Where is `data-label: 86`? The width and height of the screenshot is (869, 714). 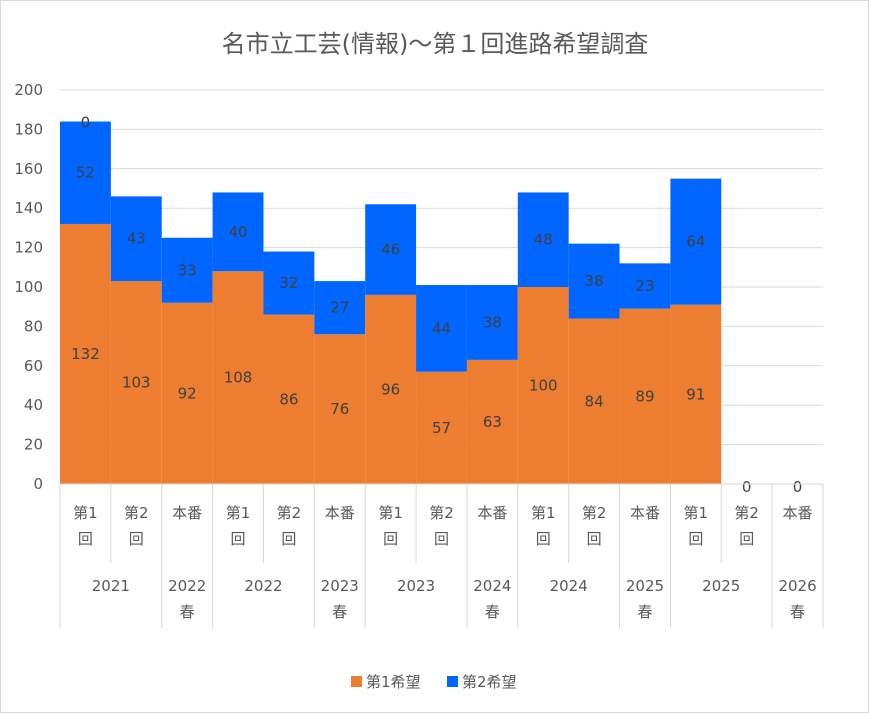 data-label: 86 is located at coordinates (288, 399).